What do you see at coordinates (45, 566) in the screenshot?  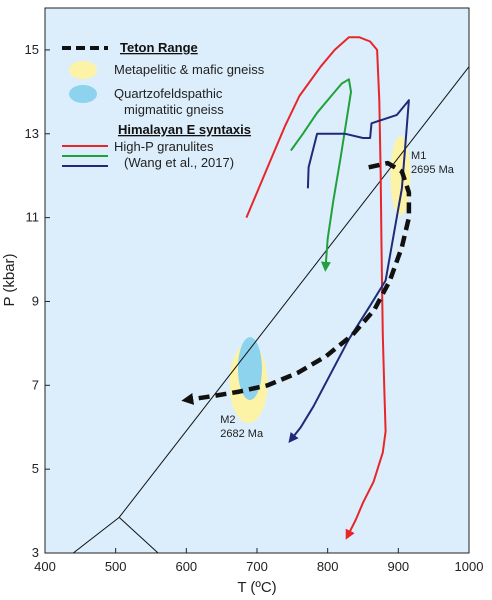 I see `x-tick-label: 400` at bounding box center [45, 566].